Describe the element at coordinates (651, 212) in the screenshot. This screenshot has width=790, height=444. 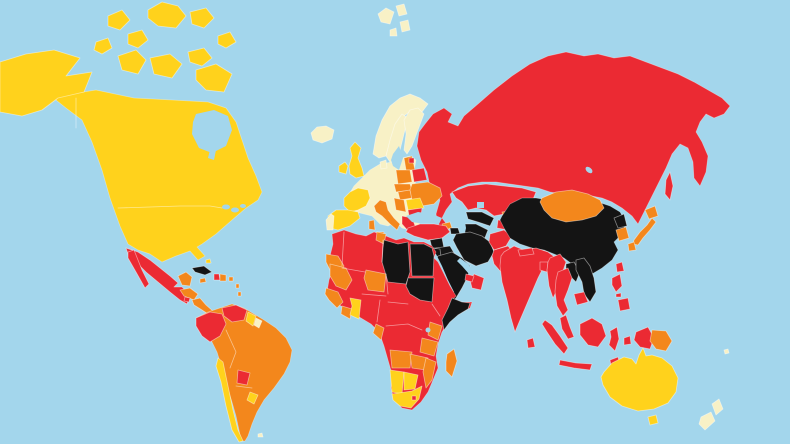
I see `region-japan-hokkaido` at that location.